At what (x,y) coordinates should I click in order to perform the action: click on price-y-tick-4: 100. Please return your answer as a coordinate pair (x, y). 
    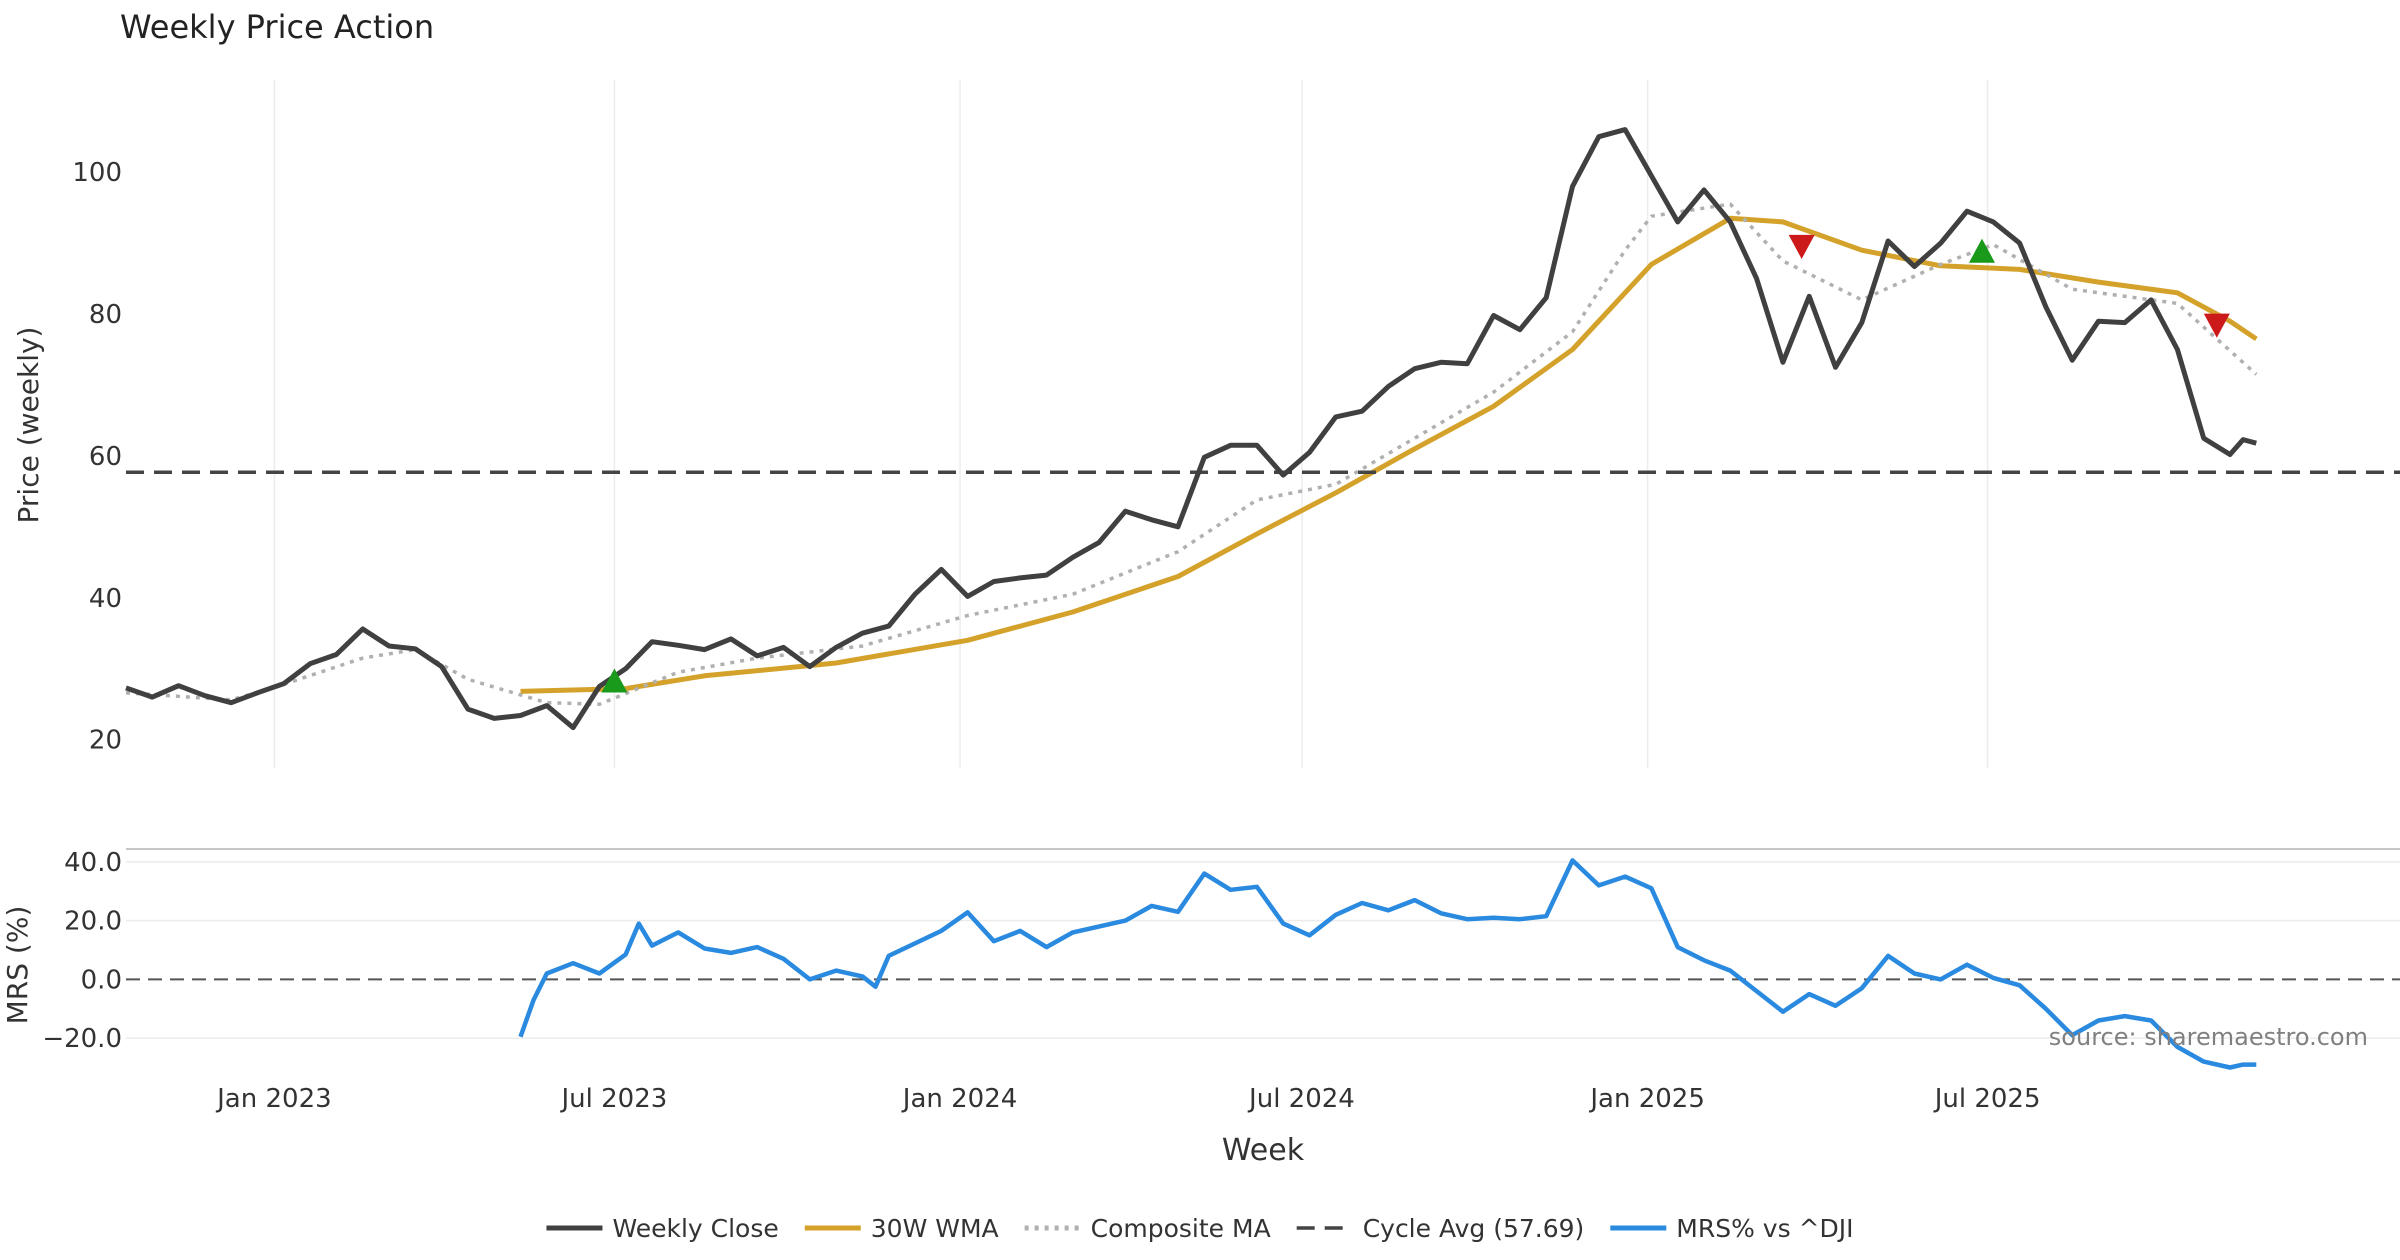
    Looking at the image, I should click on (97, 173).